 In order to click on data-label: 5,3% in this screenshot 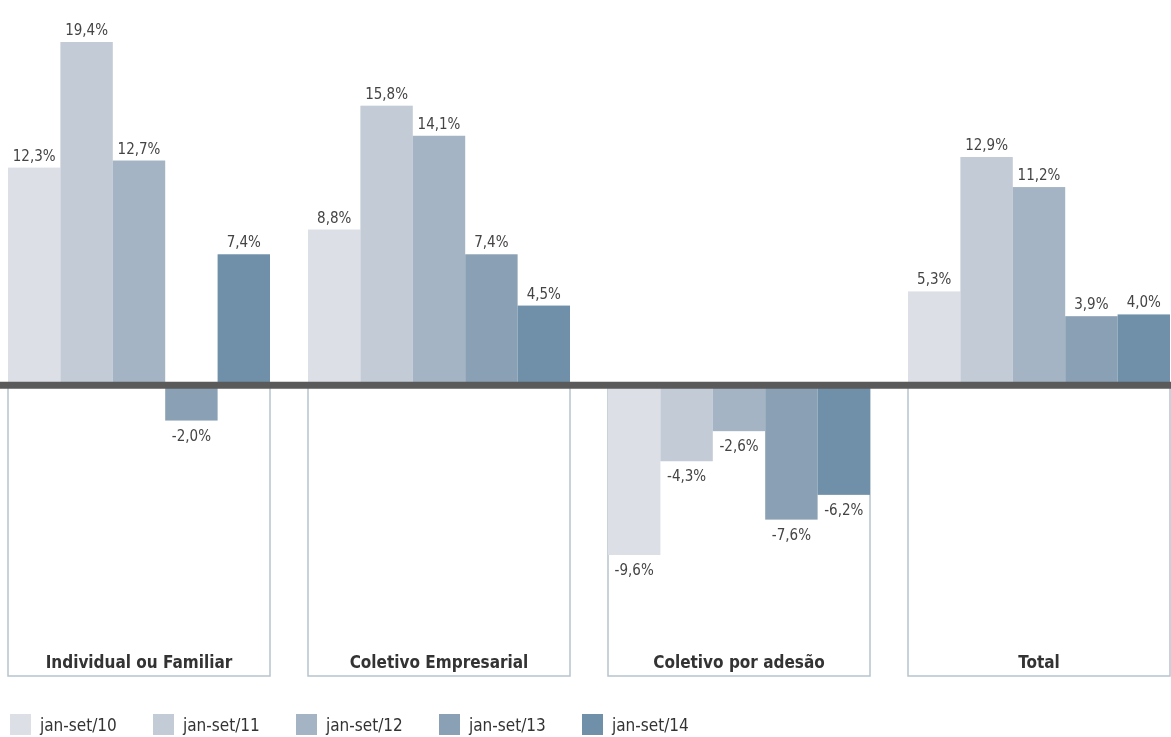, I will do `click(934, 279)`.